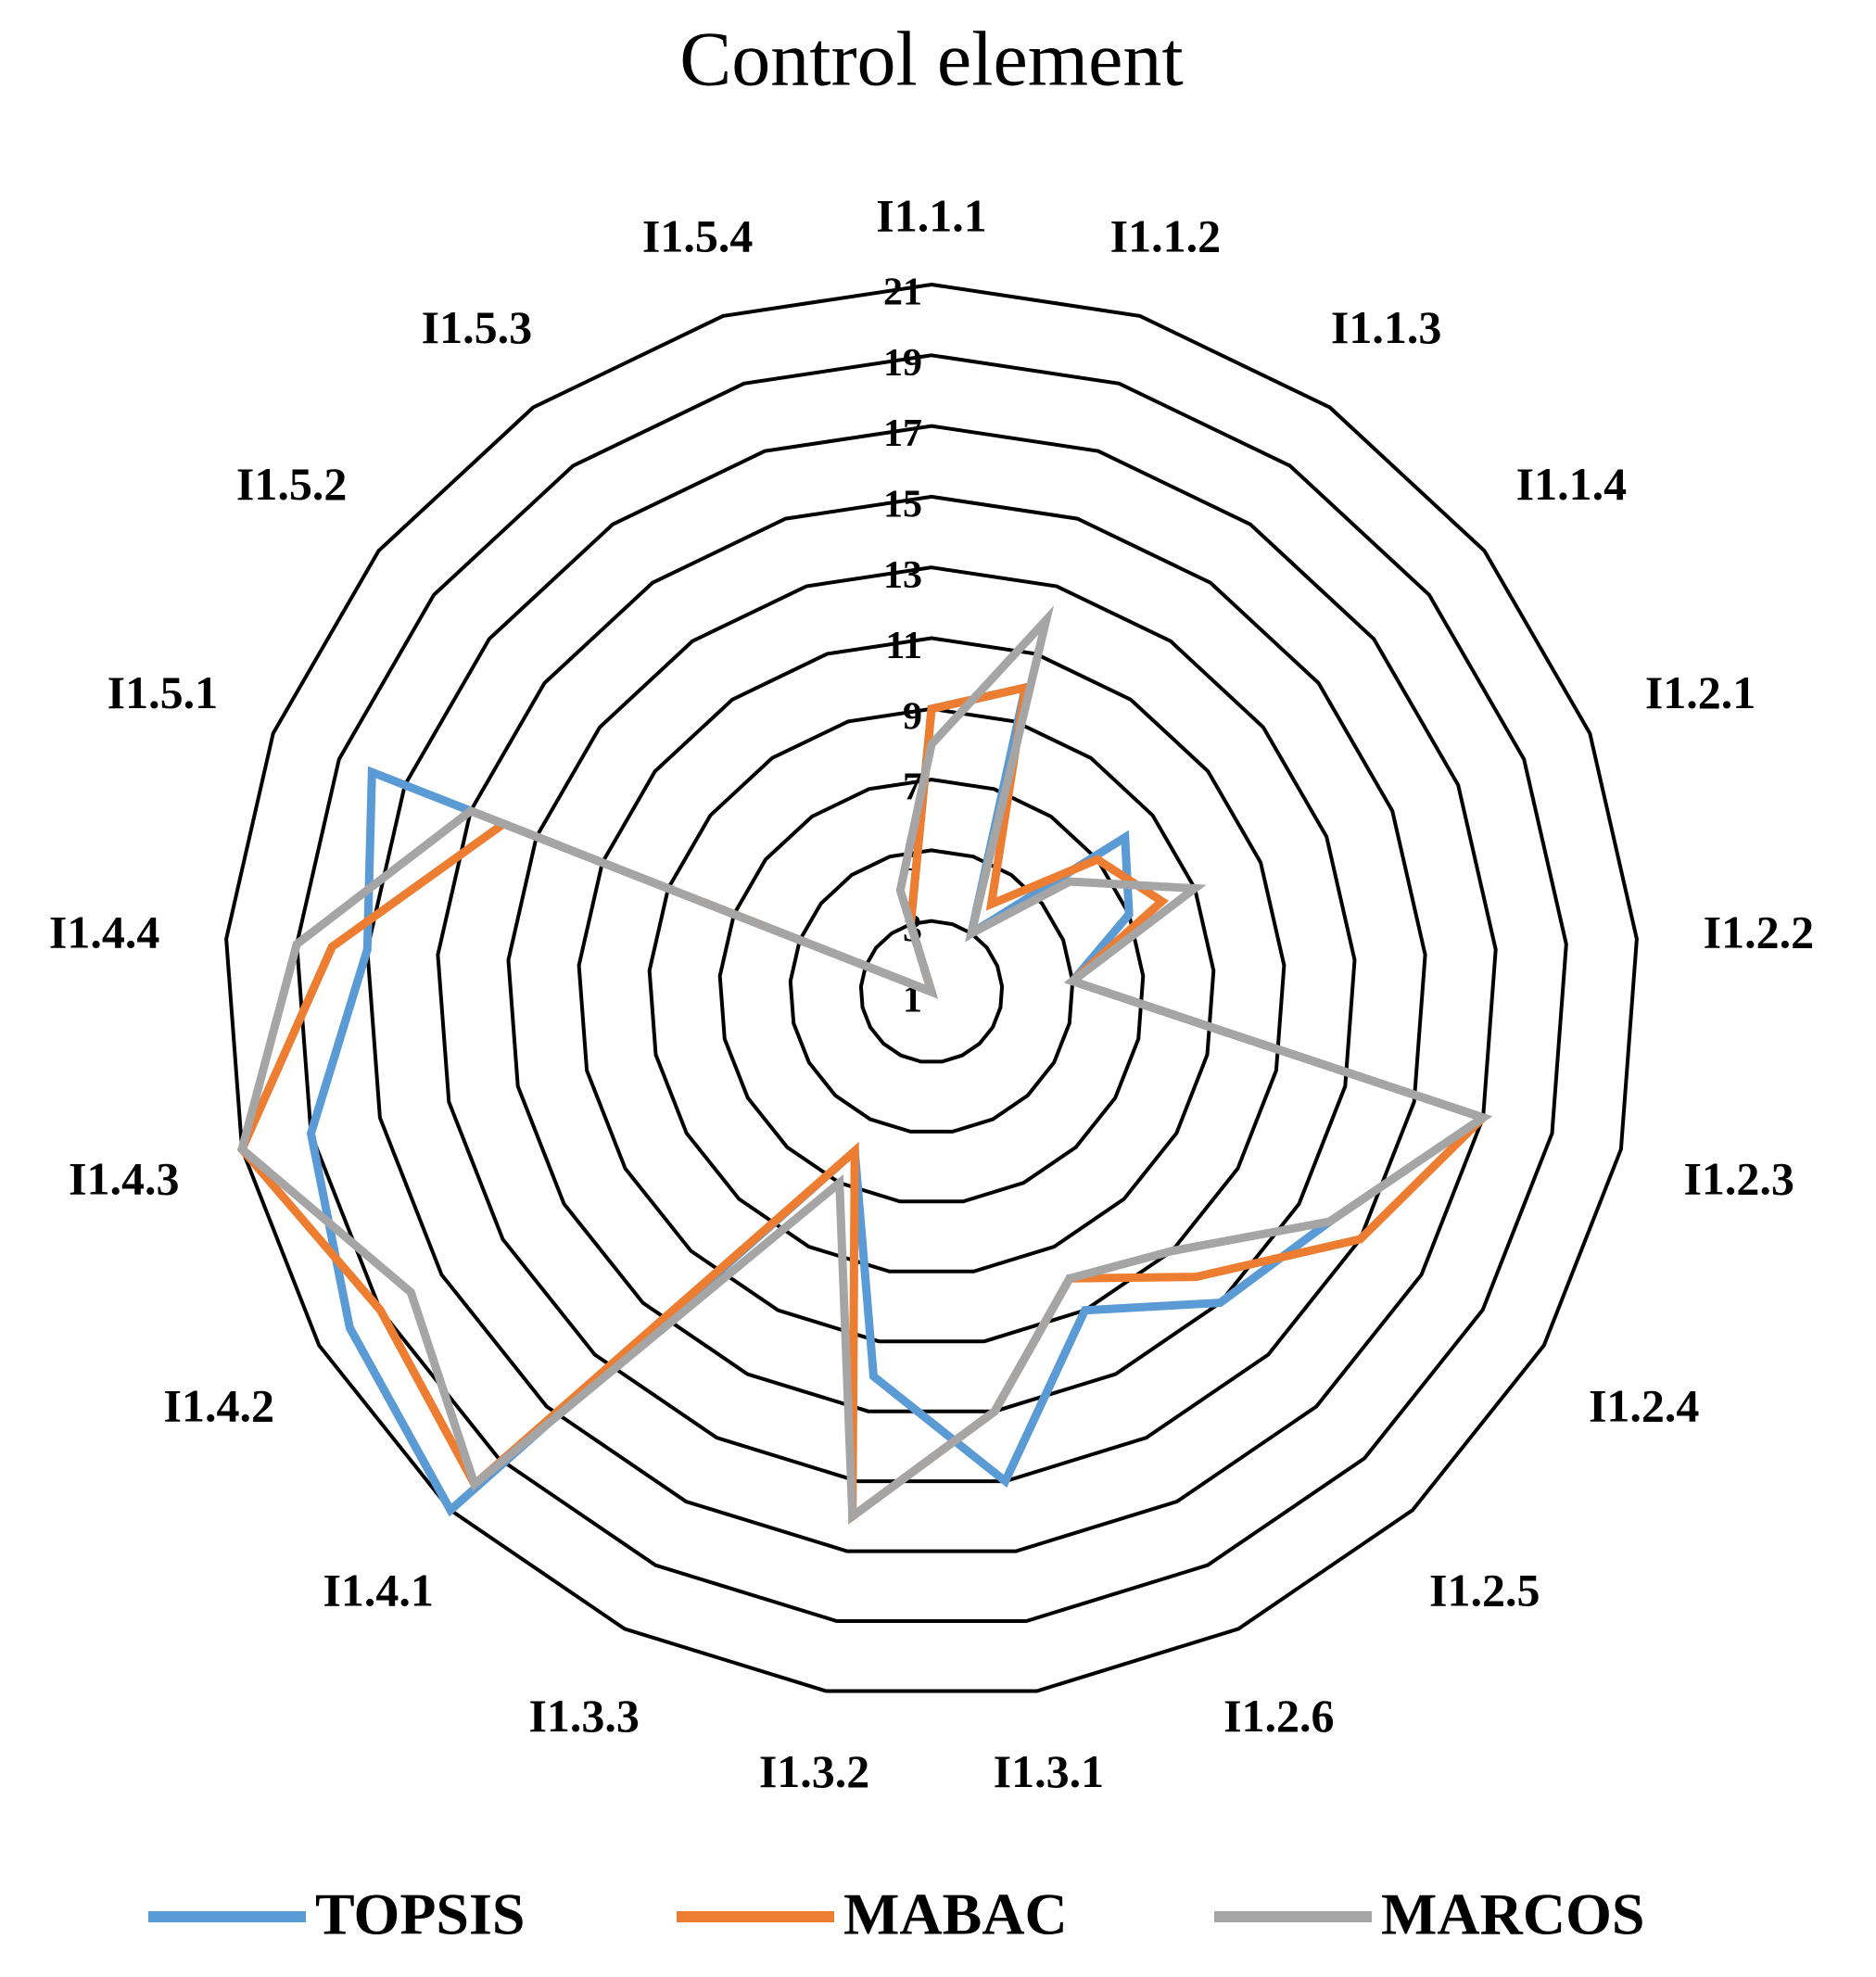 Image resolution: width=1876 pixels, height=1977 pixels. What do you see at coordinates (903, 433) in the screenshot?
I see `tick-label: 17` at bounding box center [903, 433].